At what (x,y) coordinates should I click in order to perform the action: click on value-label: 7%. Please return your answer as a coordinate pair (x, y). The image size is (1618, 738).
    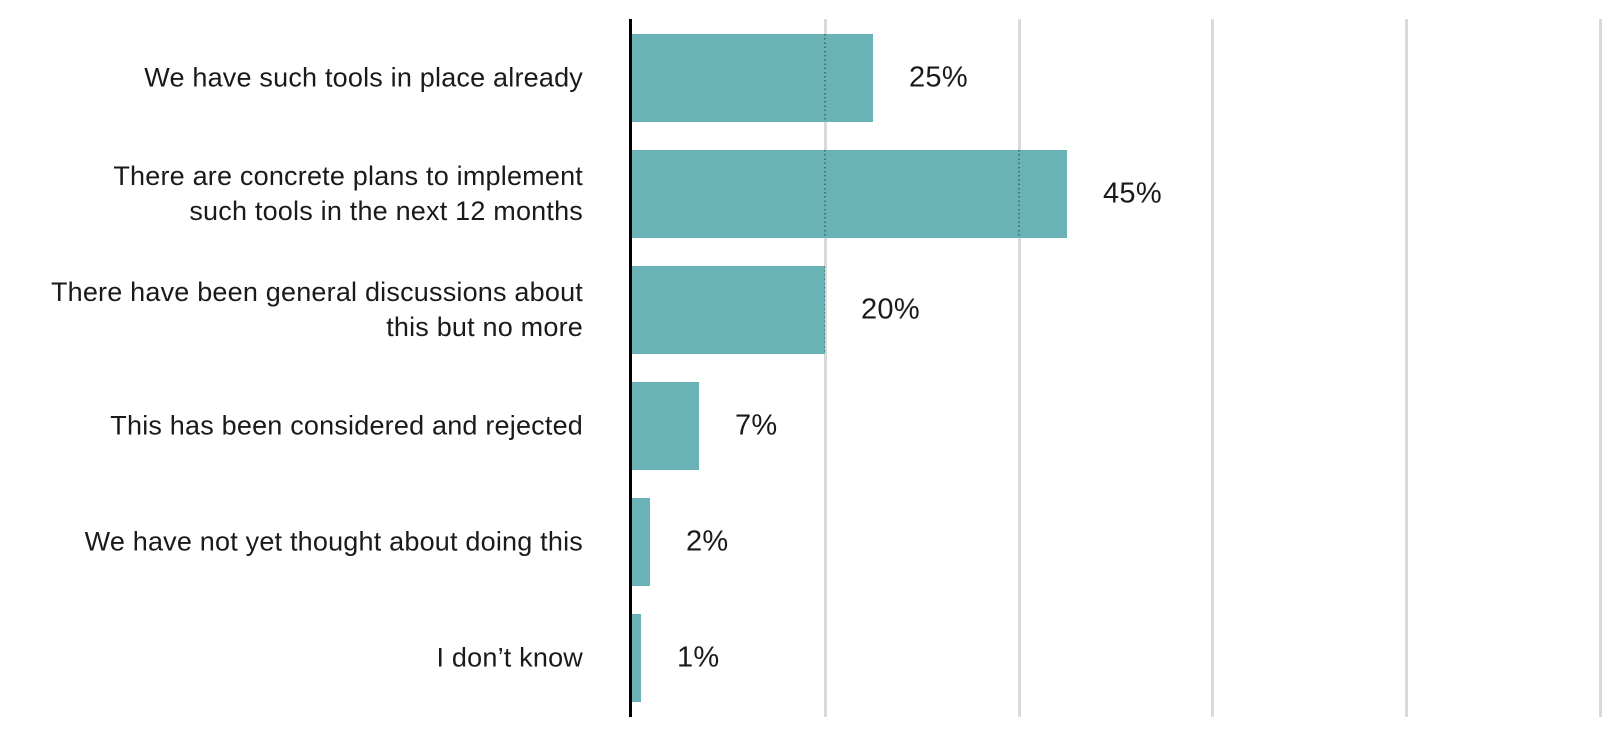
    Looking at the image, I should click on (756, 425).